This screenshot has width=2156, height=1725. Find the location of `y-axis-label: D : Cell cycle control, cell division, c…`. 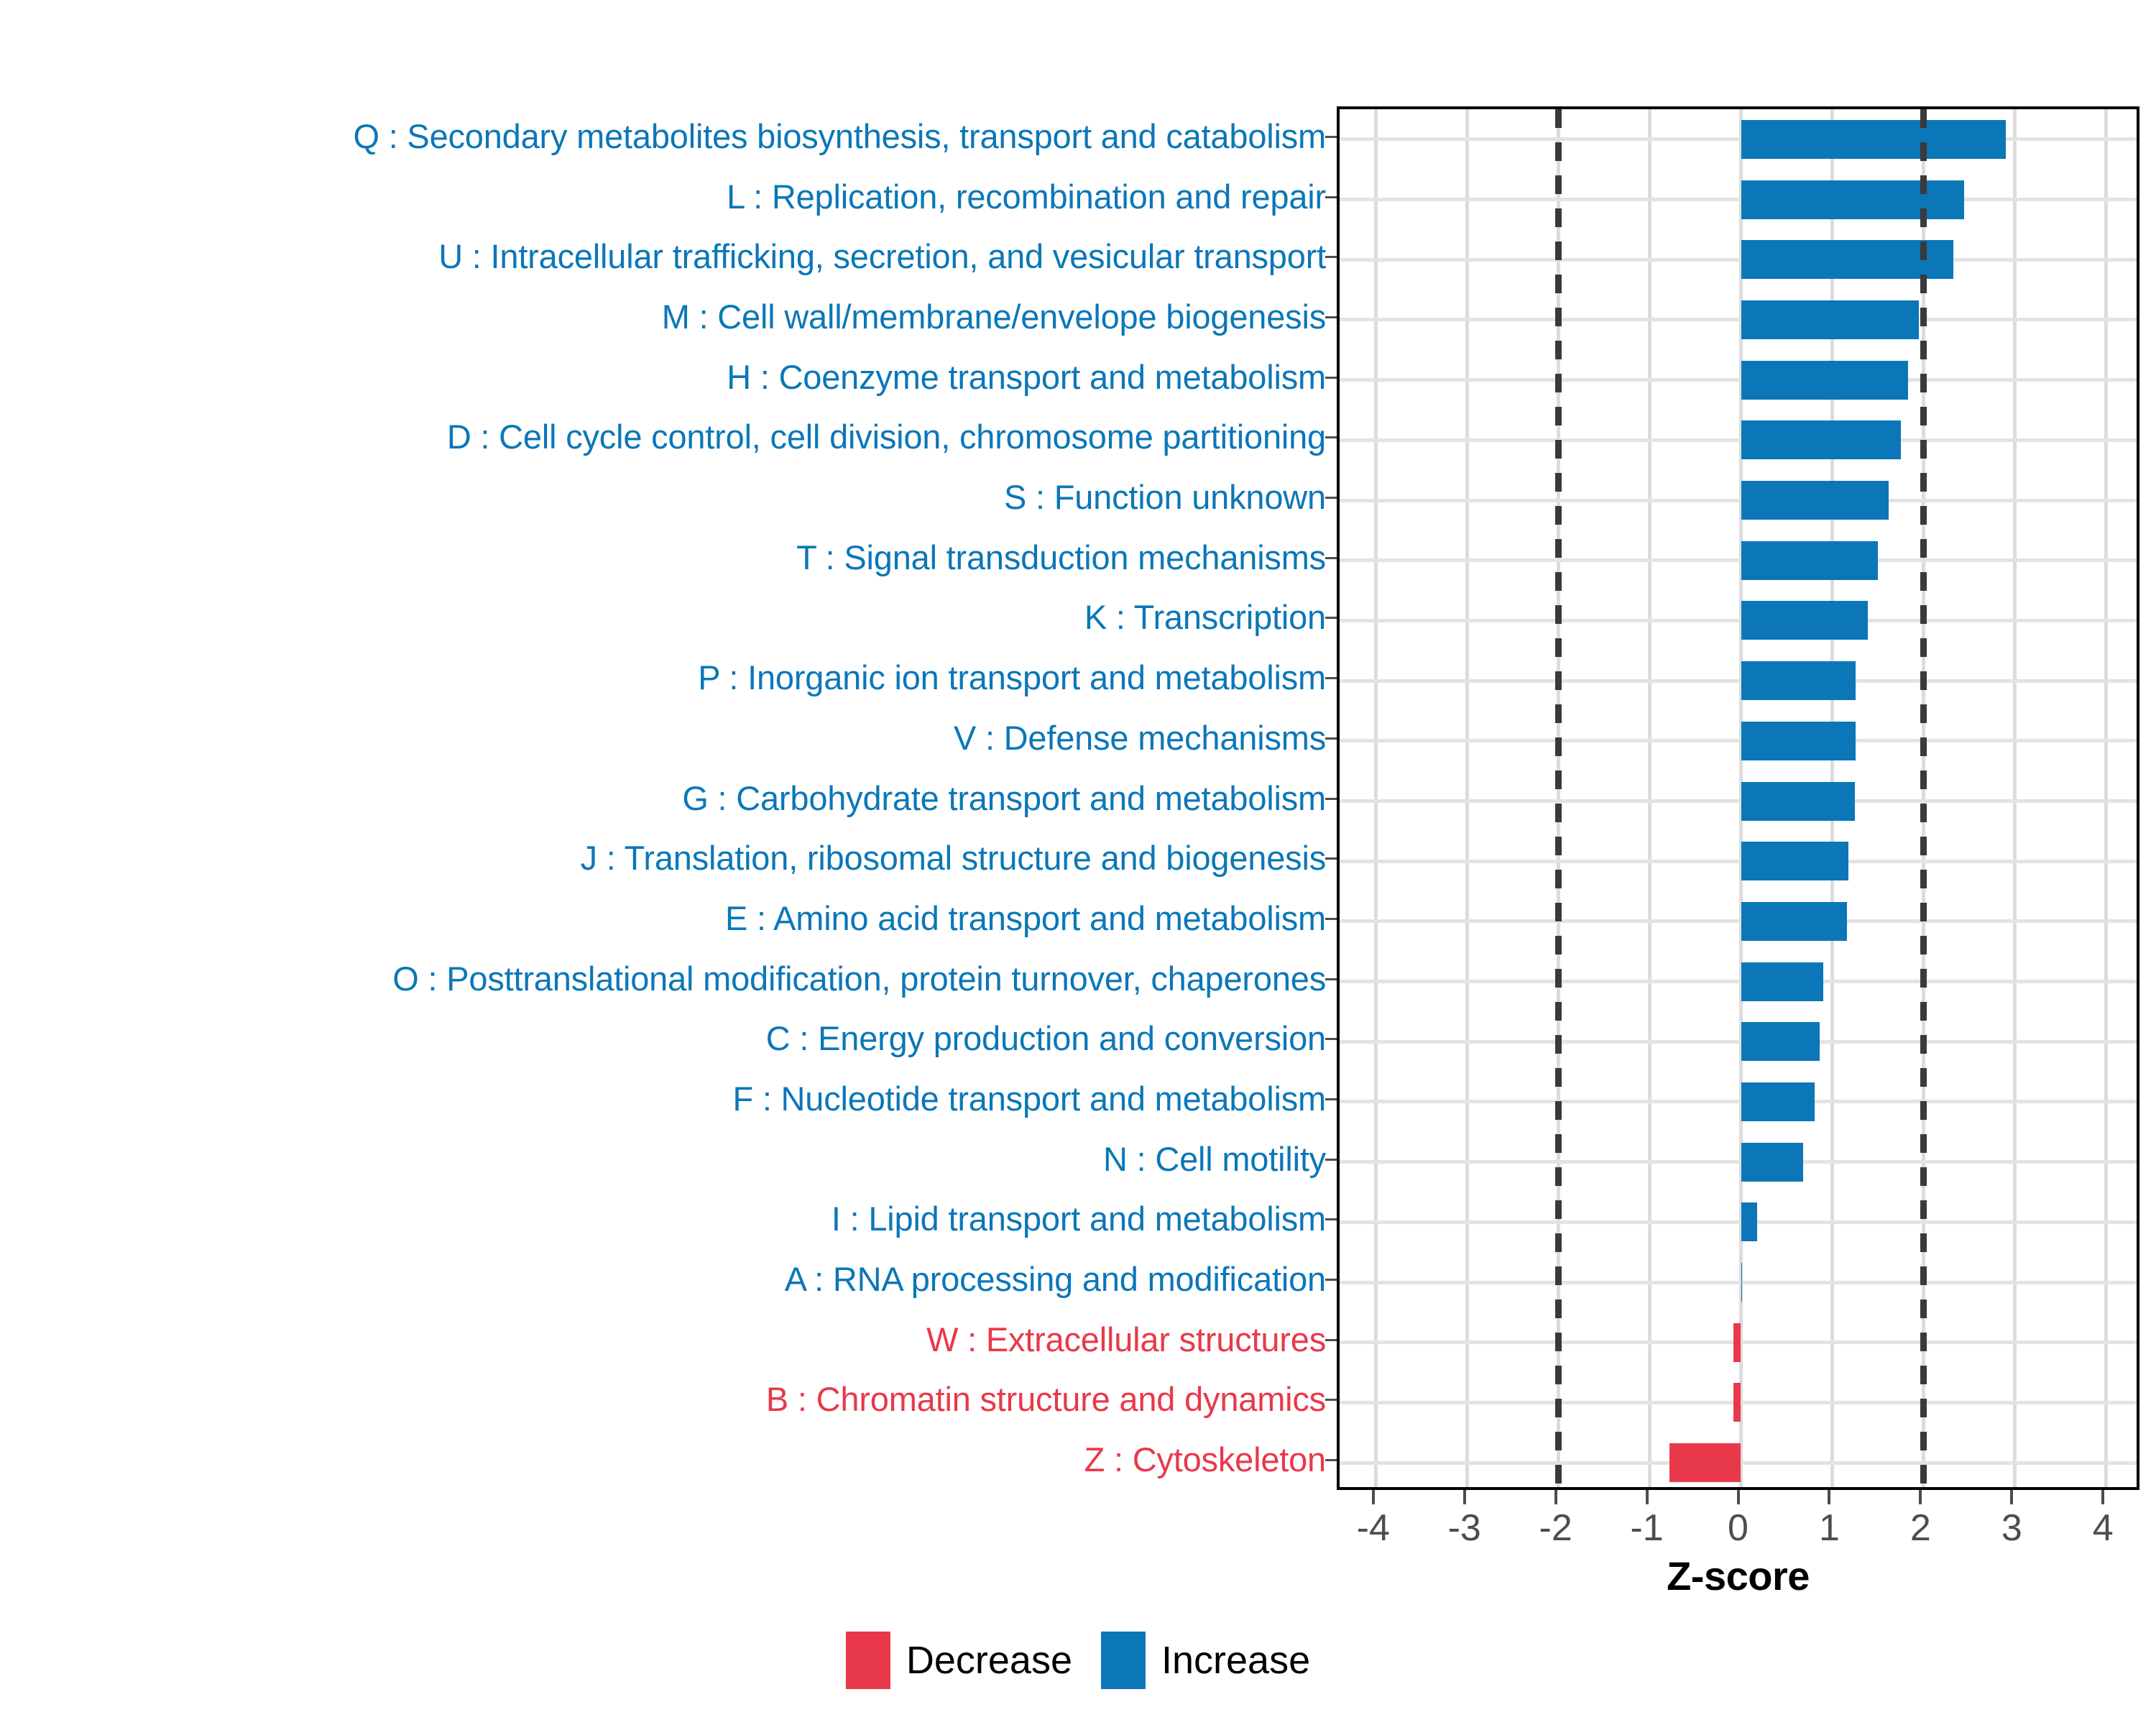

y-axis-label: D : Cell cycle control, cell division, c… is located at coordinates (886, 437).